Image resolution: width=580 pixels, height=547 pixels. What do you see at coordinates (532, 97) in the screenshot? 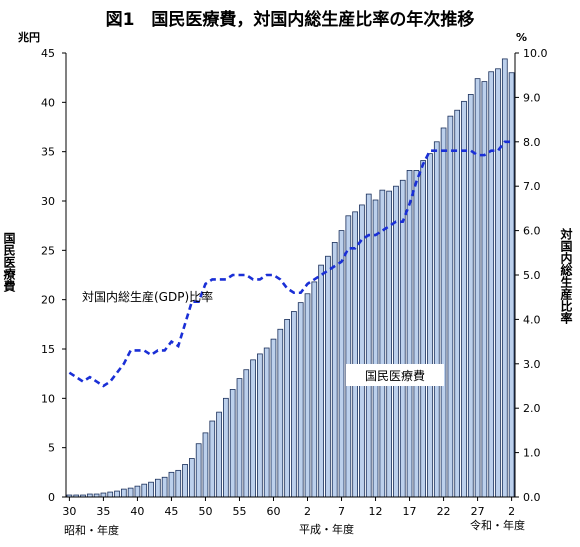
I see `right-tick-label: 9.0` at bounding box center [532, 97].